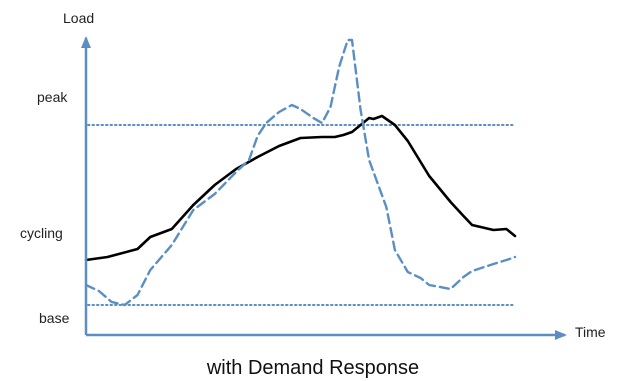 Image resolution: width=627 pixels, height=381 pixels. Describe the element at coordinates (78, 18) in the screenshot. I see `y-axis-label: Load` at that location.